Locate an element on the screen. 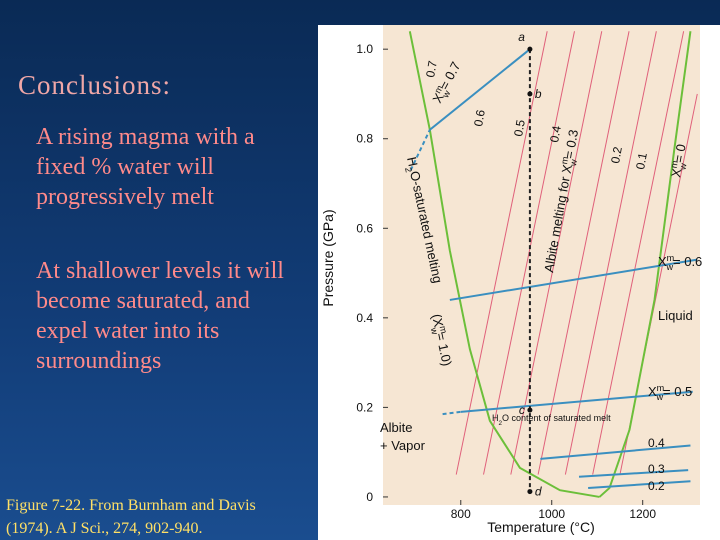  annotation: Xm w= 0.5 is located at coordinates (670, 392).